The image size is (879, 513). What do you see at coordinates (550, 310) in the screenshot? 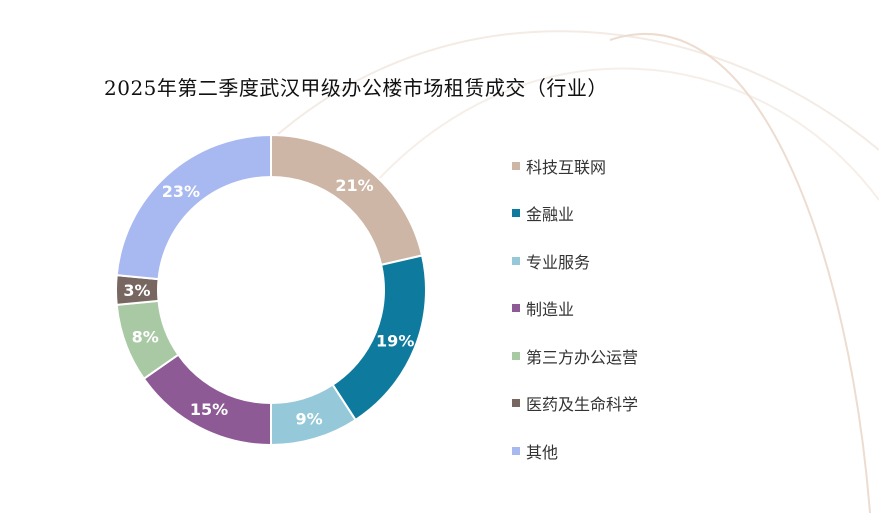
I see `legend-label: 制造业` at bounding box center [550, 310].